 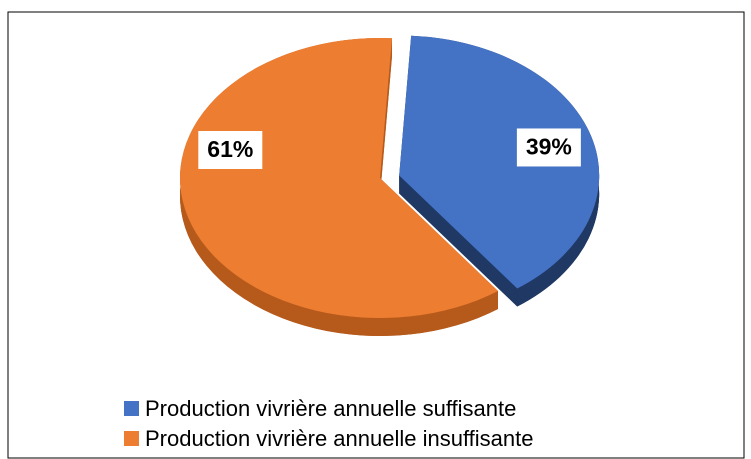 I want to click on data-label: 39%, so click(x=549, y=147).